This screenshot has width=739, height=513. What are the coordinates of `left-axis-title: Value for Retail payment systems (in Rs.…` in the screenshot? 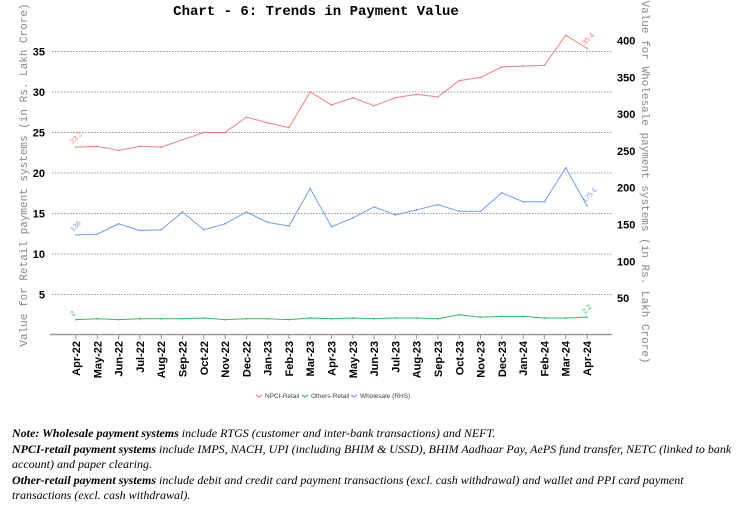 It's located at (25, 174).